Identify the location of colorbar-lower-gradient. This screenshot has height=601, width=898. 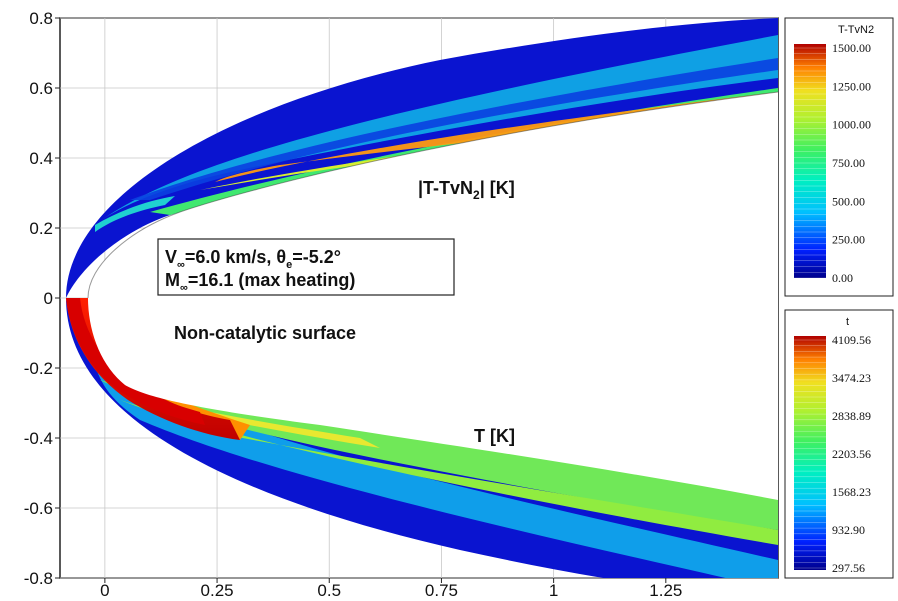
(810, 453).